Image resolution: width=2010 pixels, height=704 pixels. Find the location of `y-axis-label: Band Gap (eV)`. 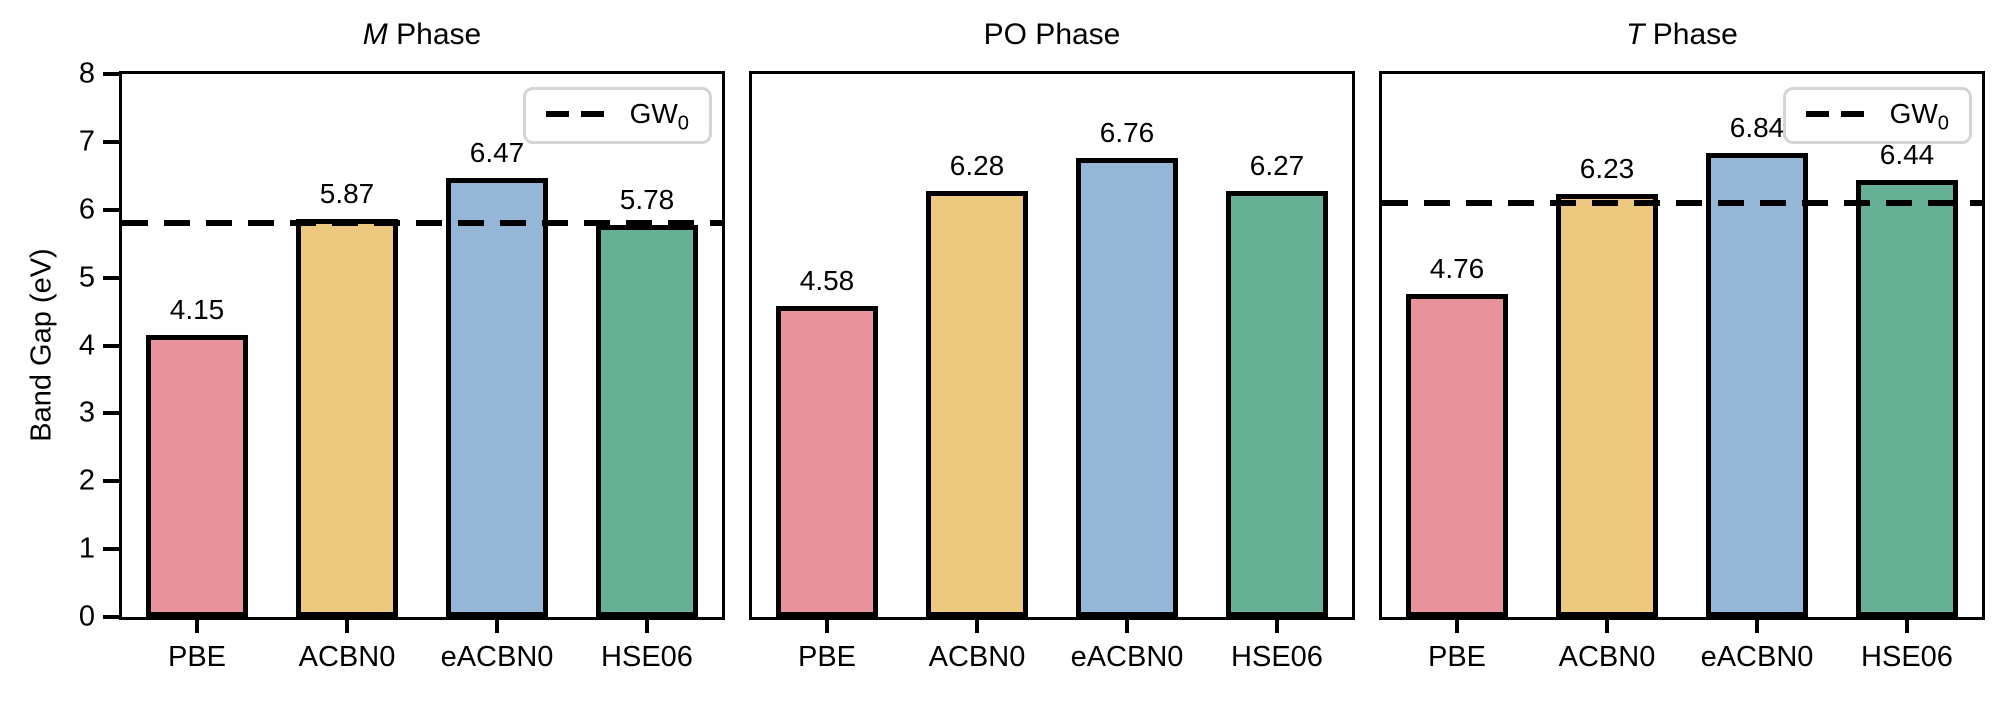

y-axis-label: Band Gap (eV) is located at coordinates (41, 345).